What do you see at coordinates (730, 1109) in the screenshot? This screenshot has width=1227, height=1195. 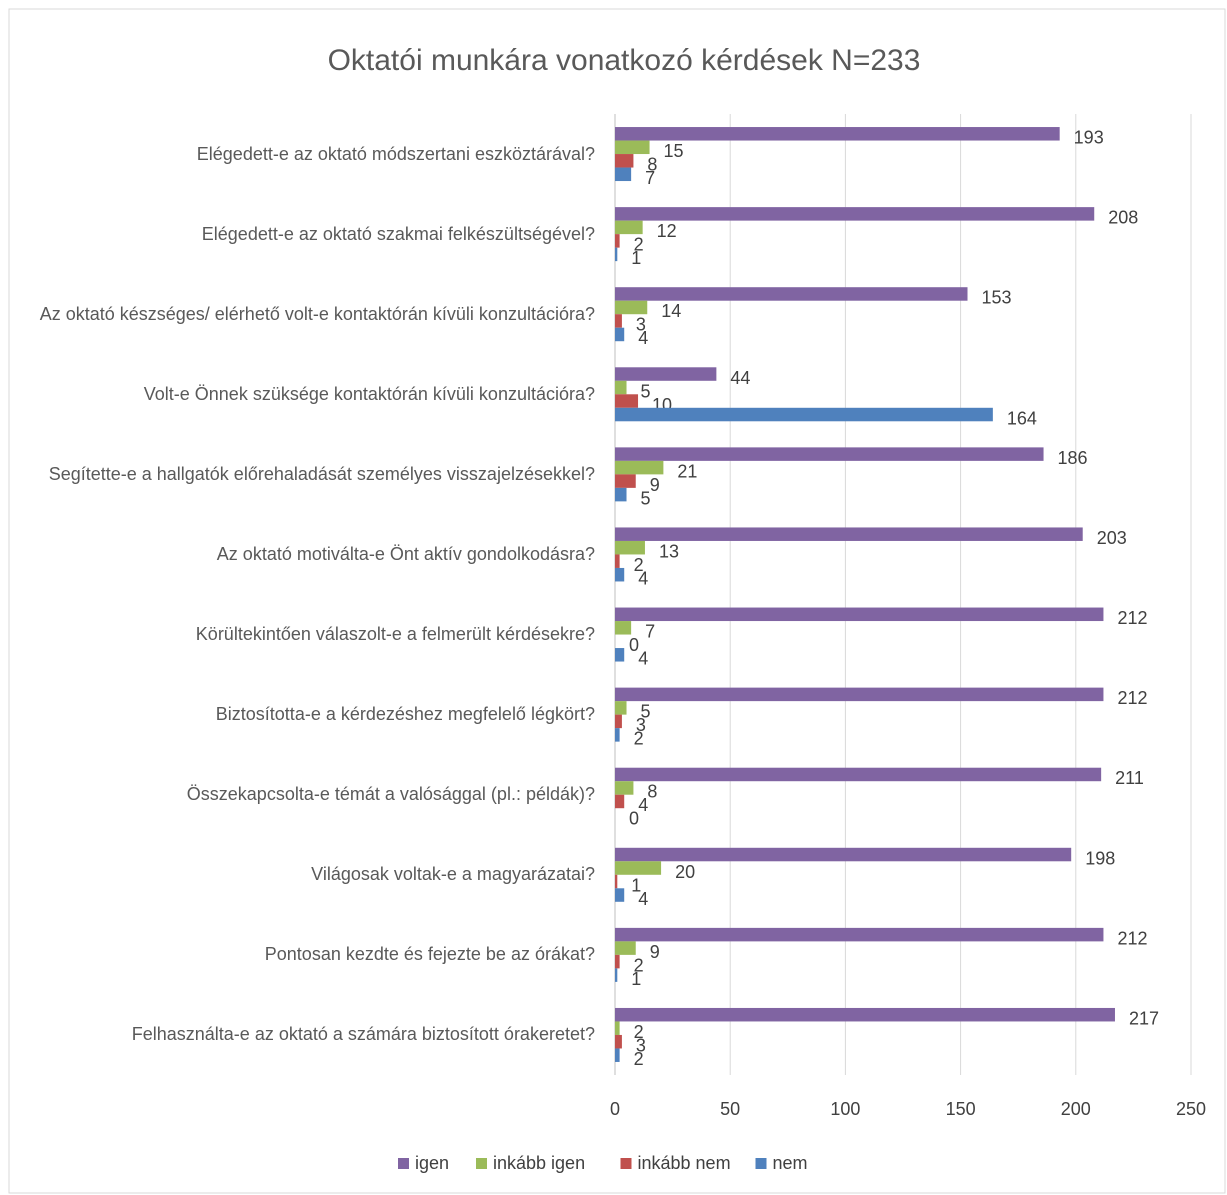 I see `x-tick-label: 50` at bounding box center [730, 1109].